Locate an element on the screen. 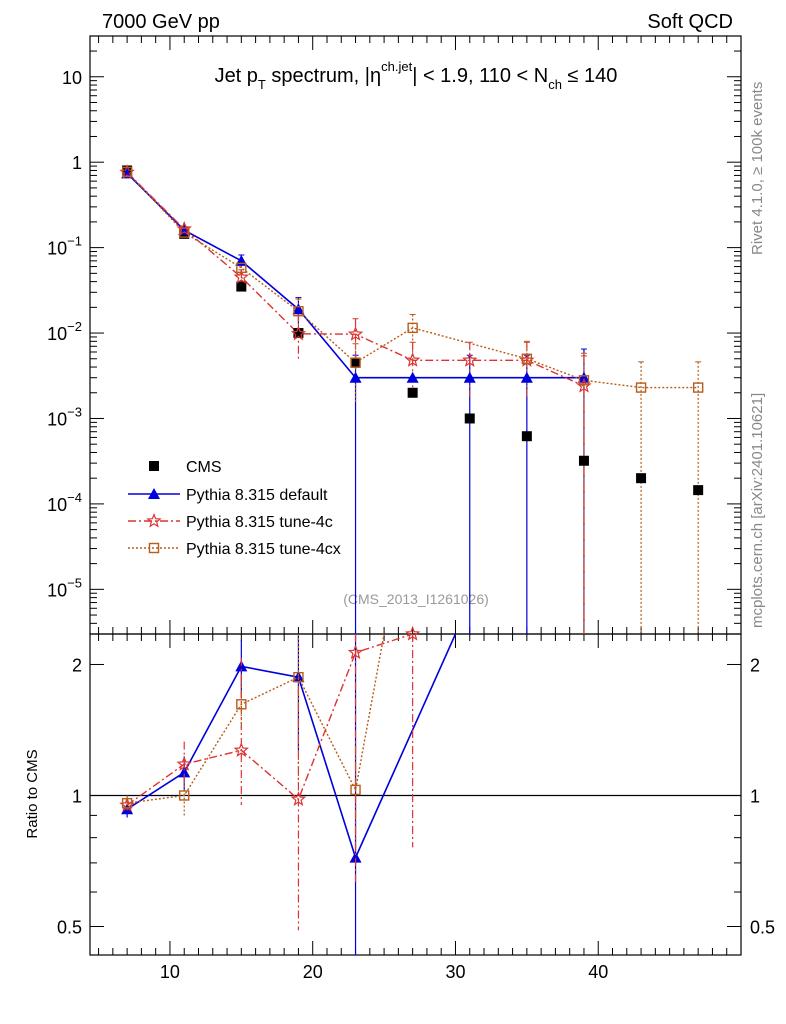 This screenshot has width=786, height=1024. x-tick-label: 30 is located at coordinates (455, 972).